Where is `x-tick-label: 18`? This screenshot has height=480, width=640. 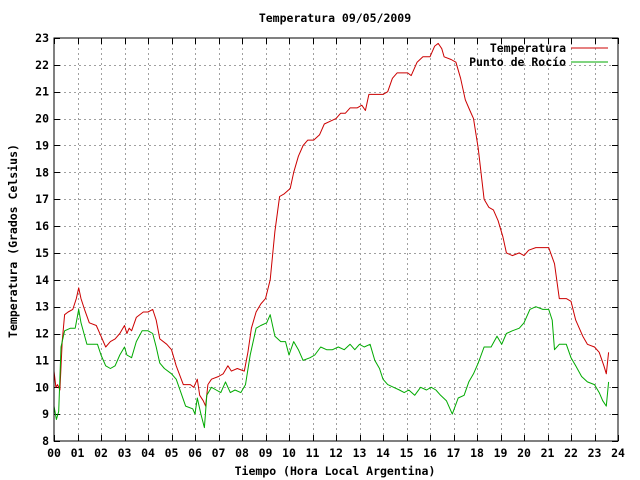 x-tick-label: 18 is located at coordinates (477, 453).